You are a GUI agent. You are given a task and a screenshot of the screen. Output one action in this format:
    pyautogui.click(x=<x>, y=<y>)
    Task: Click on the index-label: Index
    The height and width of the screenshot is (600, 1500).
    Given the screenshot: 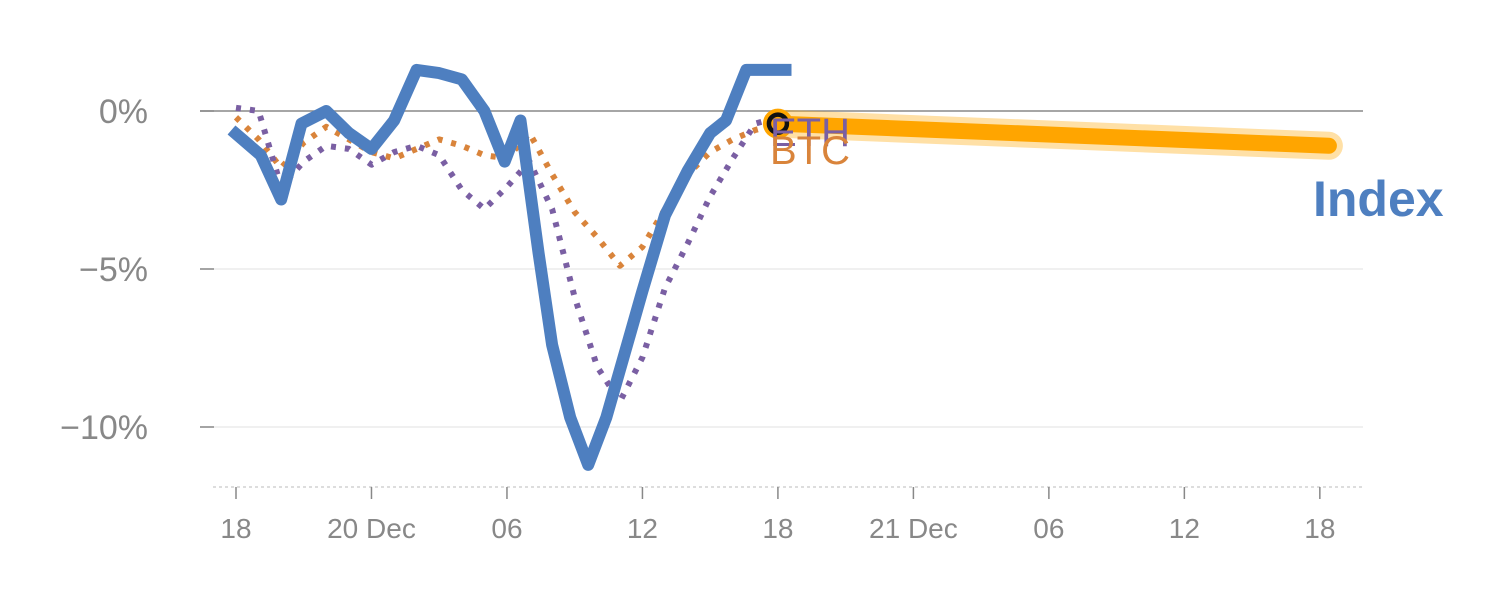 What is the action you would take?
    pyautogui.click(x=1378, y=199)
    